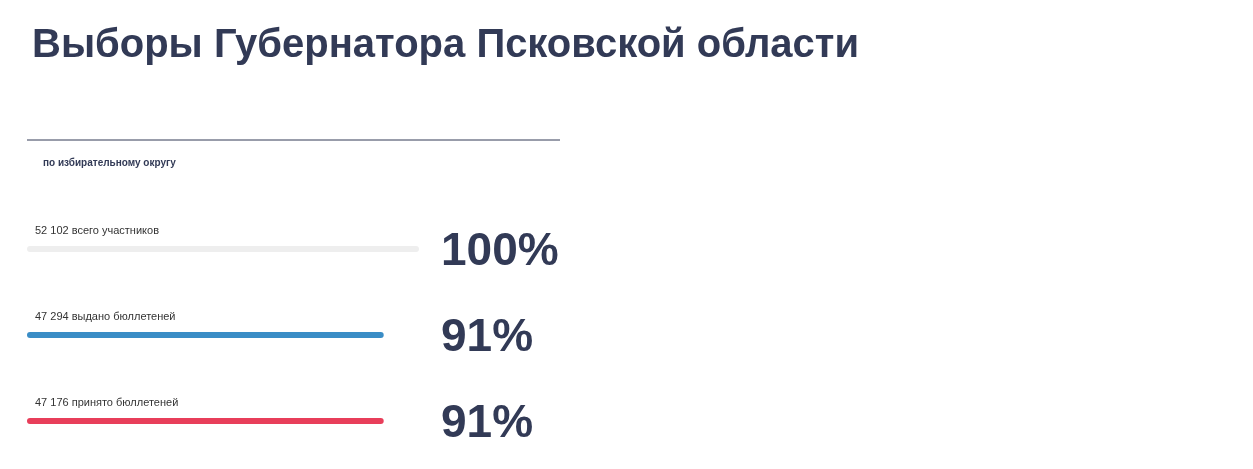  I want to click on chart-title: Выборы Губернатора Псковской области, so click(445, 43).